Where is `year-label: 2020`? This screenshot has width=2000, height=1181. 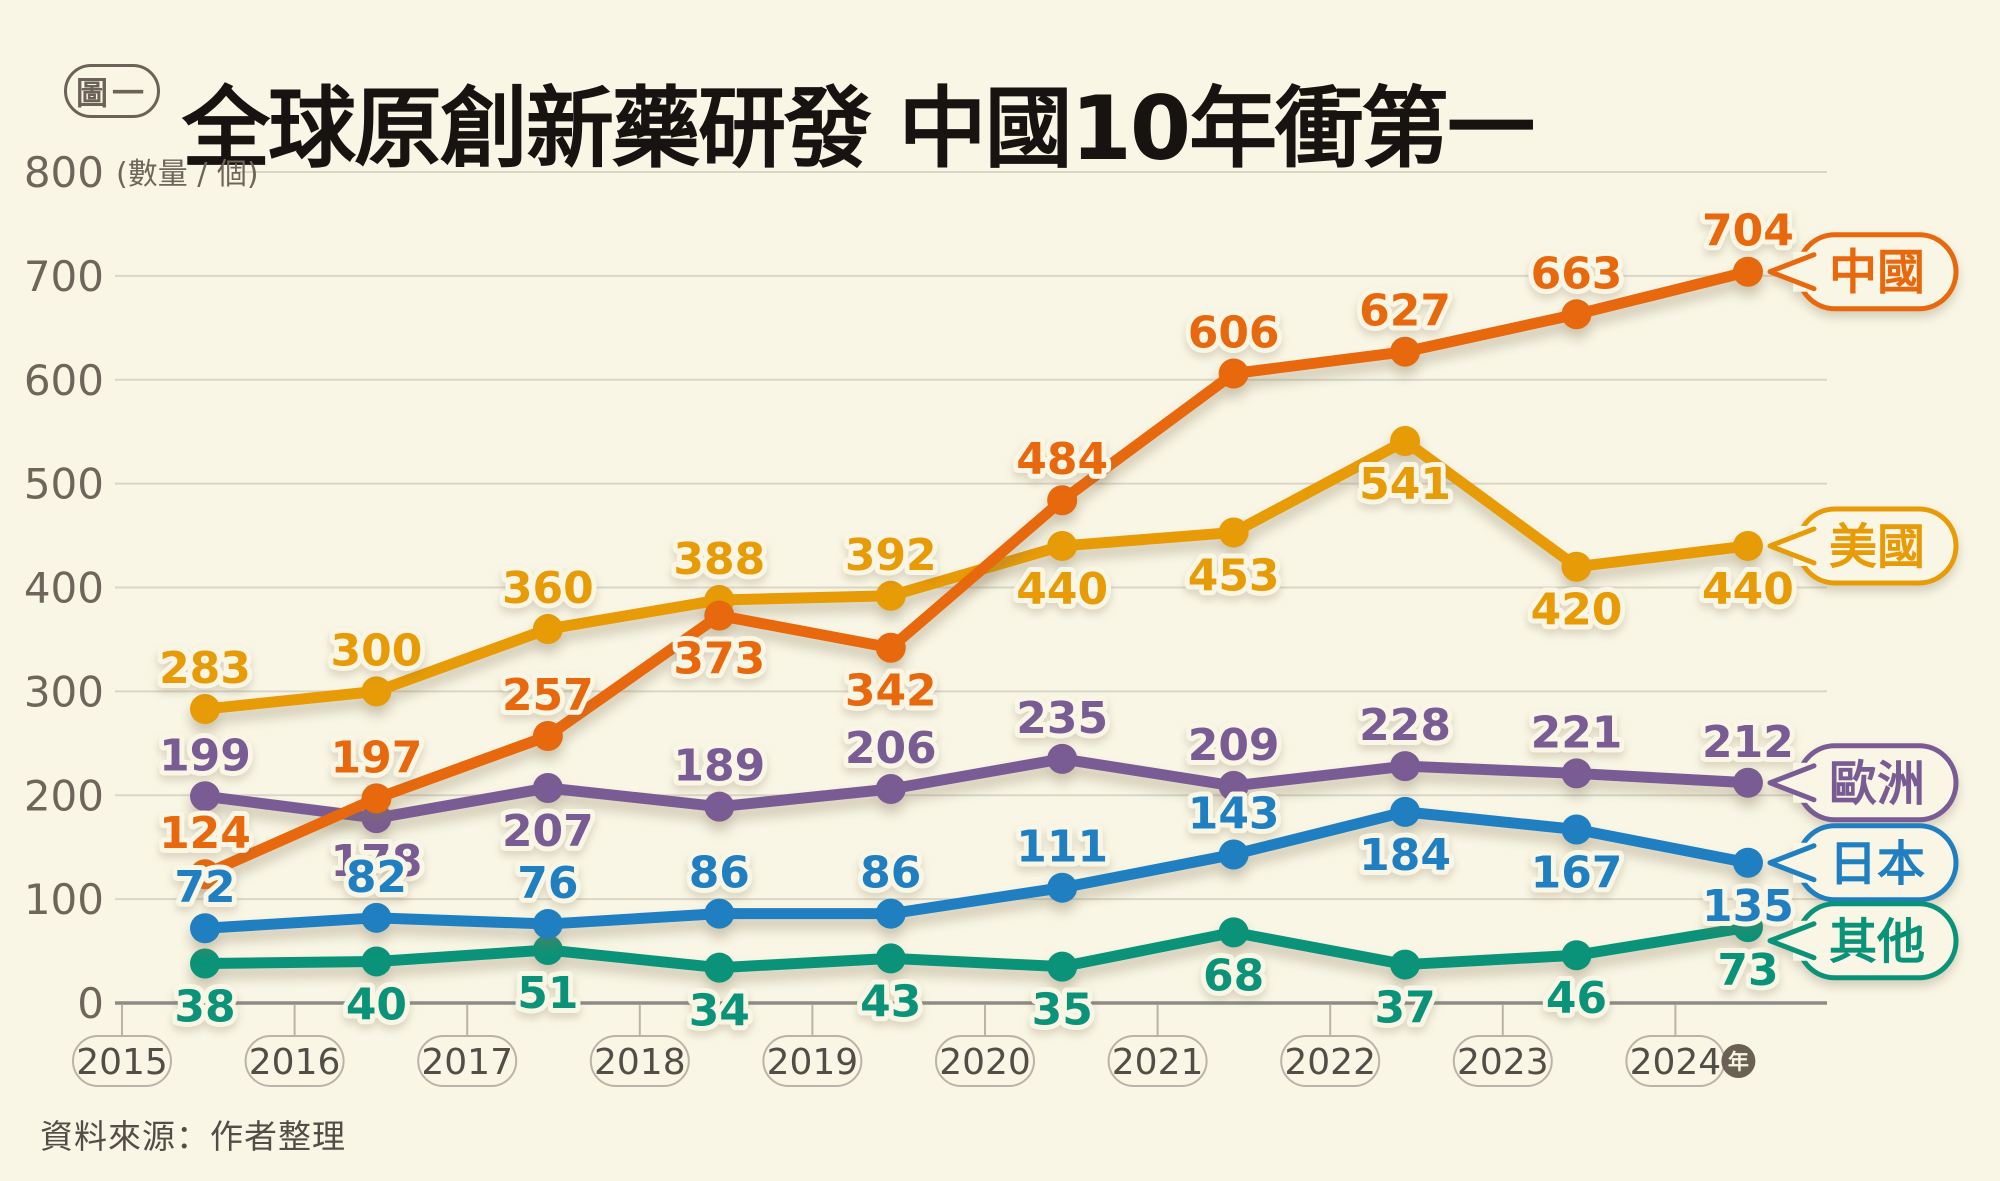 year-label: 2020 is located at coordinates (985, 1062).